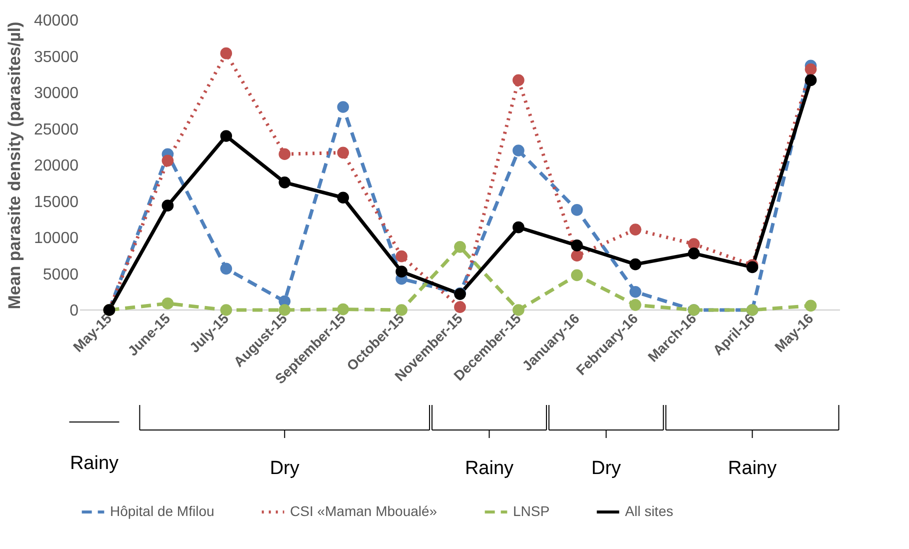 This screenshot has height=549, width=909. Describe the element at coordinates (14, 166) in the screenshot. I see `y-axis-title: Mean parasite density (parasites/µl)` at that location.